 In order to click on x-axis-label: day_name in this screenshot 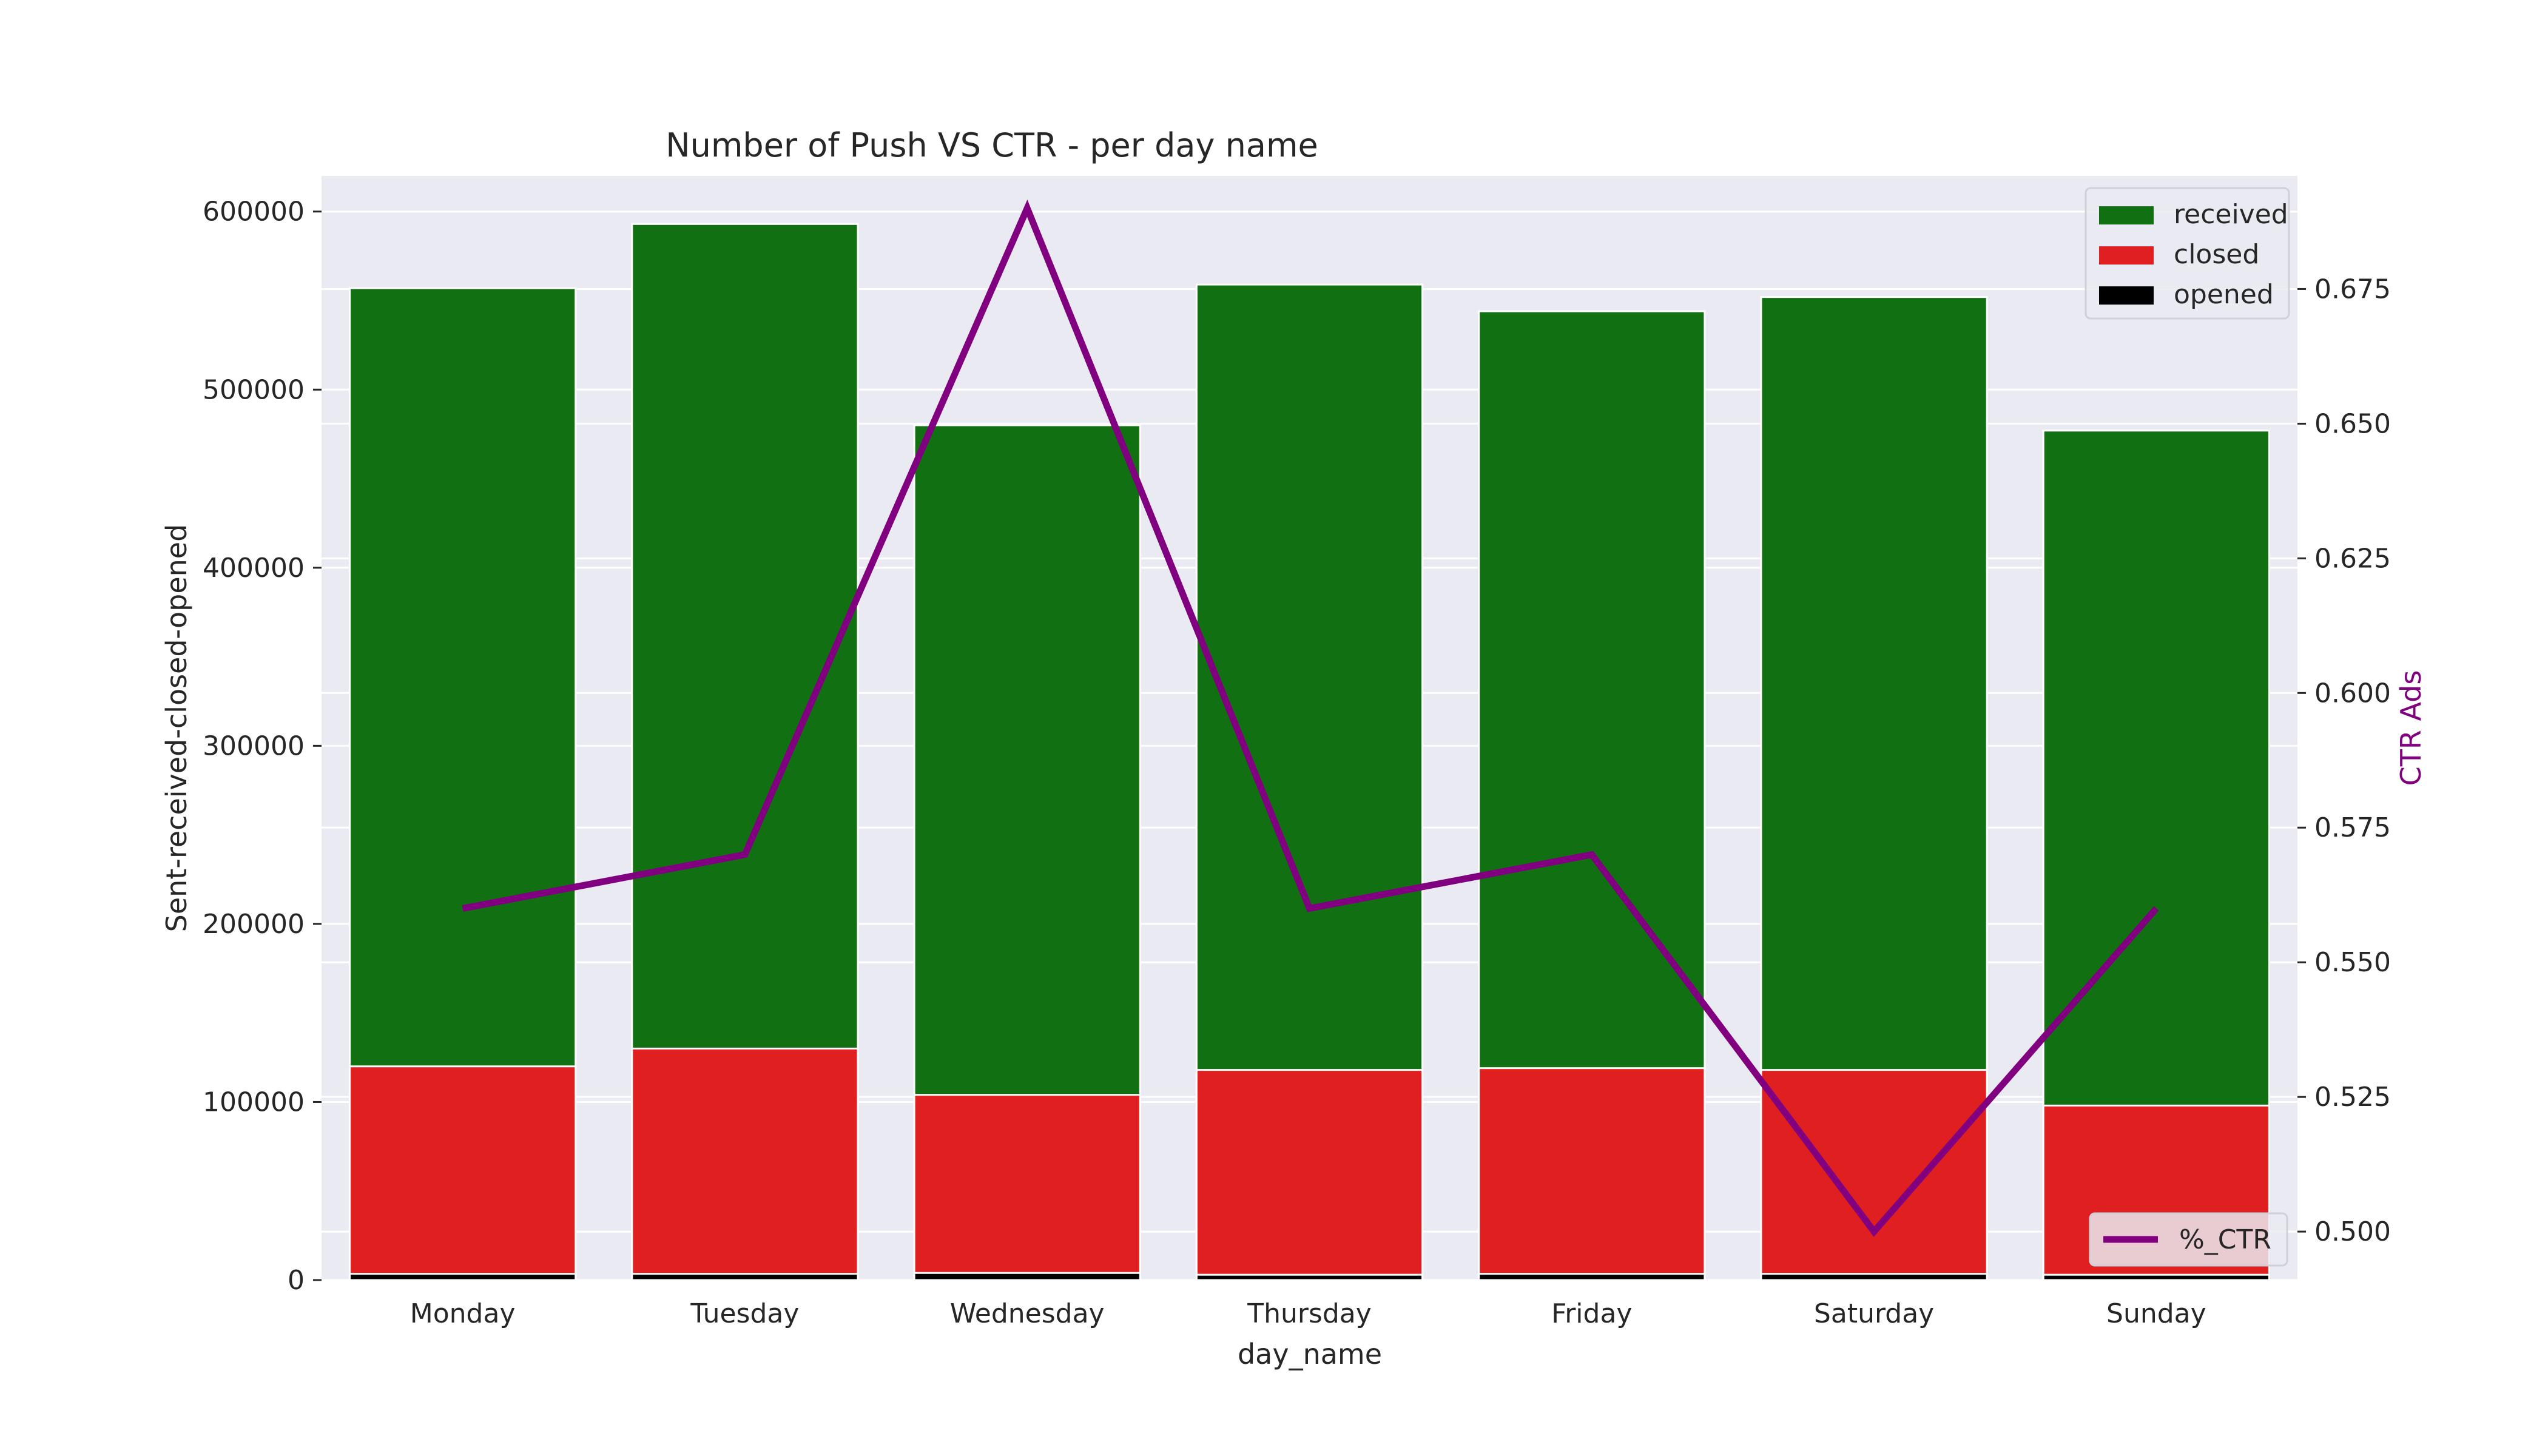, I will do `click(1310, 1354)`.